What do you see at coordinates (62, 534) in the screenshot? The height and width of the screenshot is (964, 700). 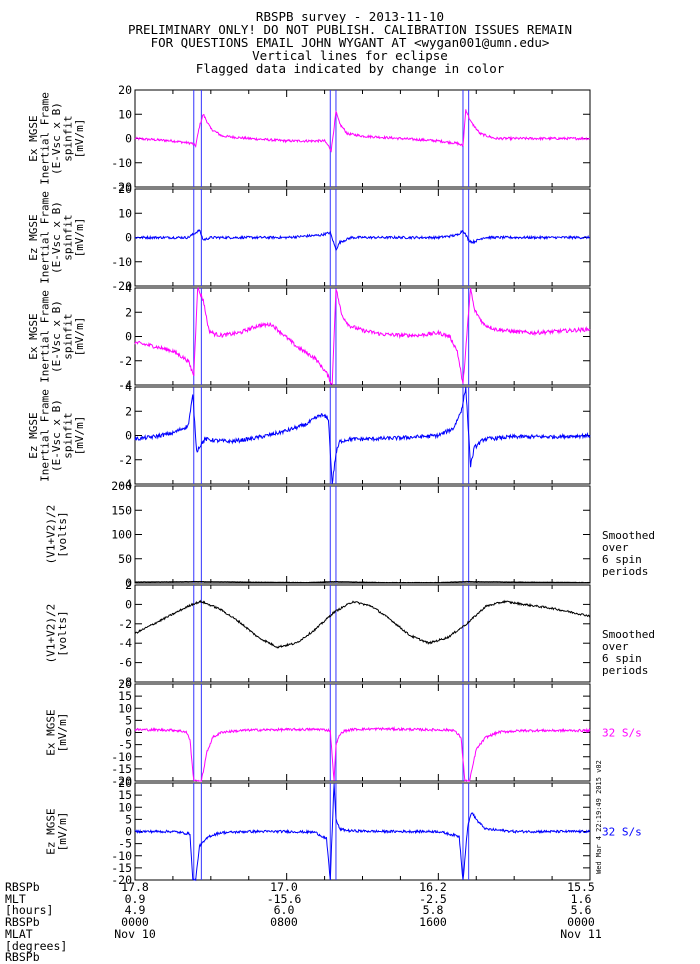 I see `y-axis-label: [volts]` at bounding box center [62, 534].